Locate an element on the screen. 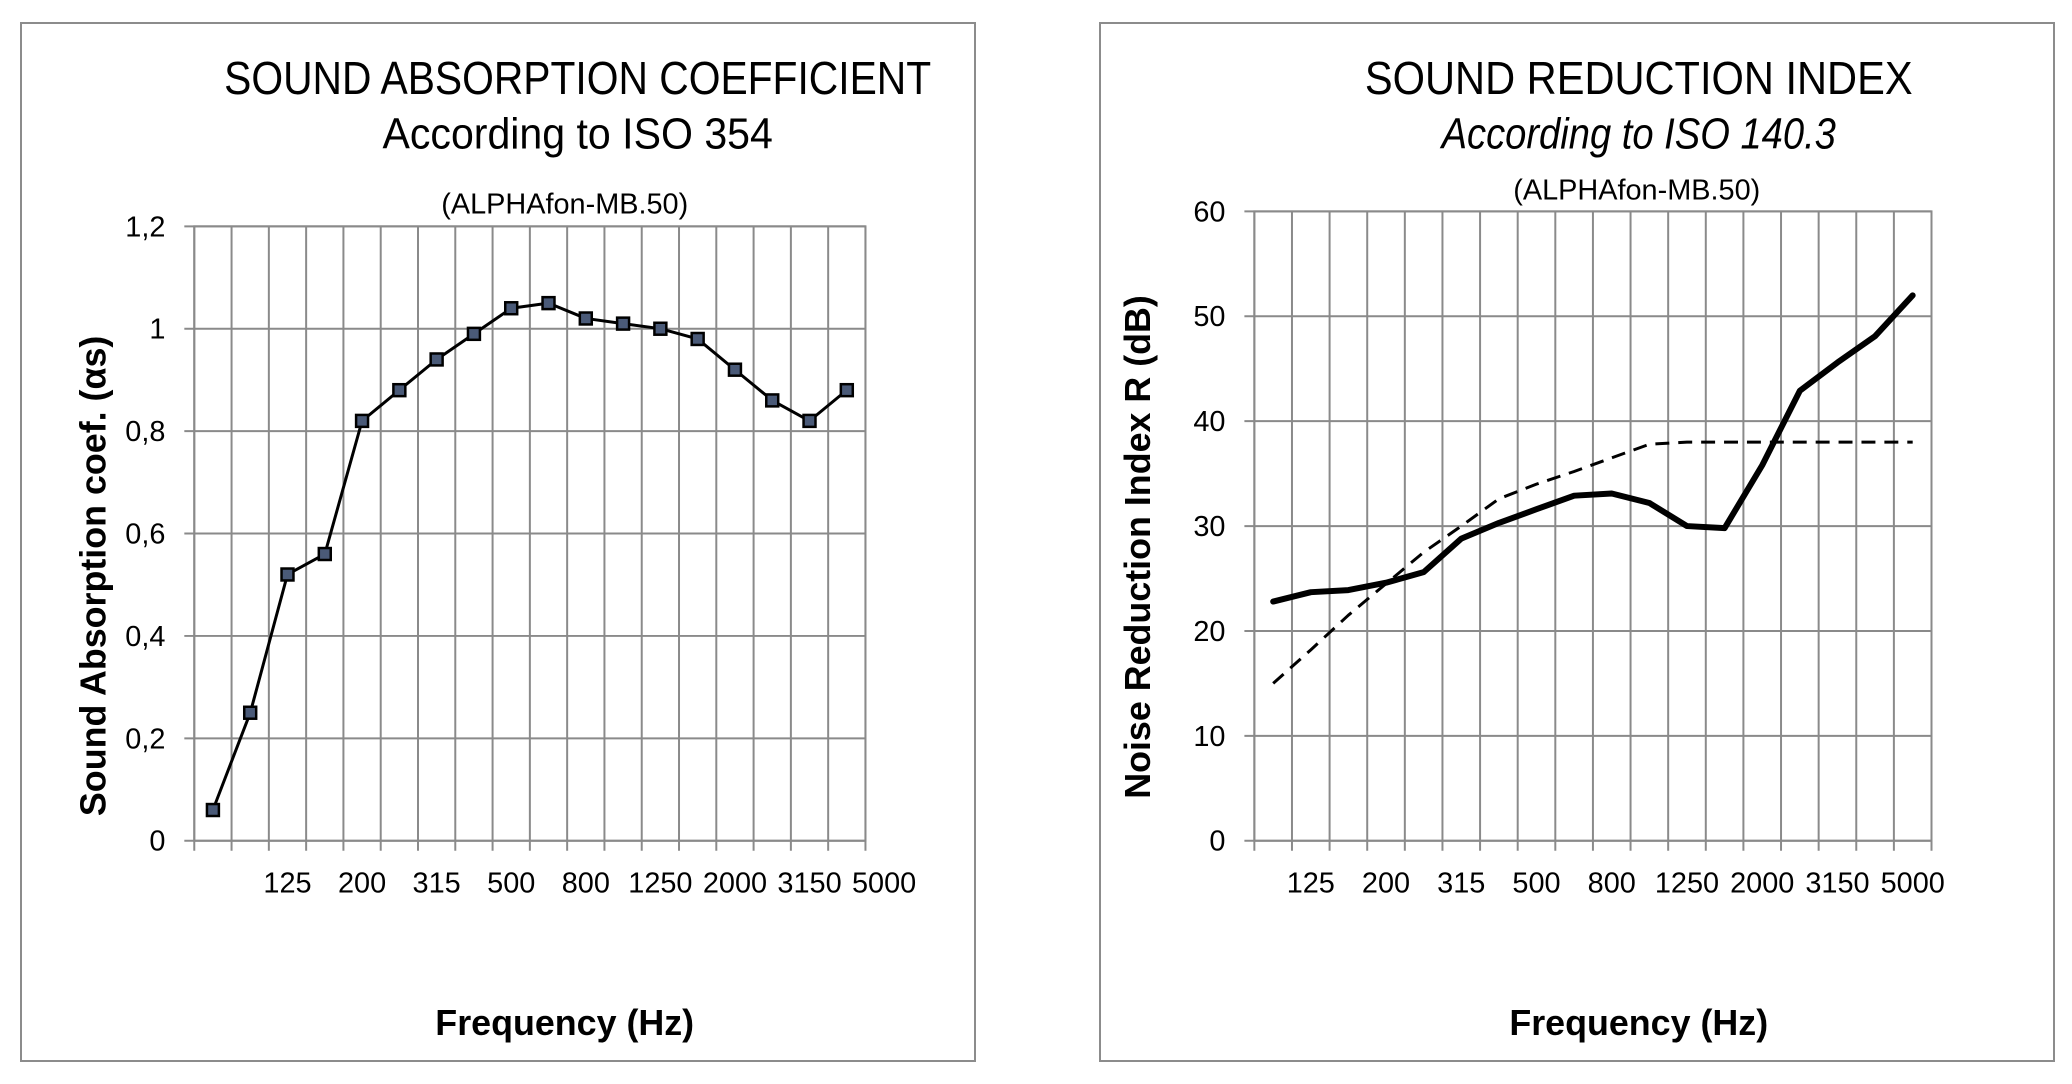  chart-title: SOUND ABSORPTION COEFFICIENT is located at coordinates (577, 78).